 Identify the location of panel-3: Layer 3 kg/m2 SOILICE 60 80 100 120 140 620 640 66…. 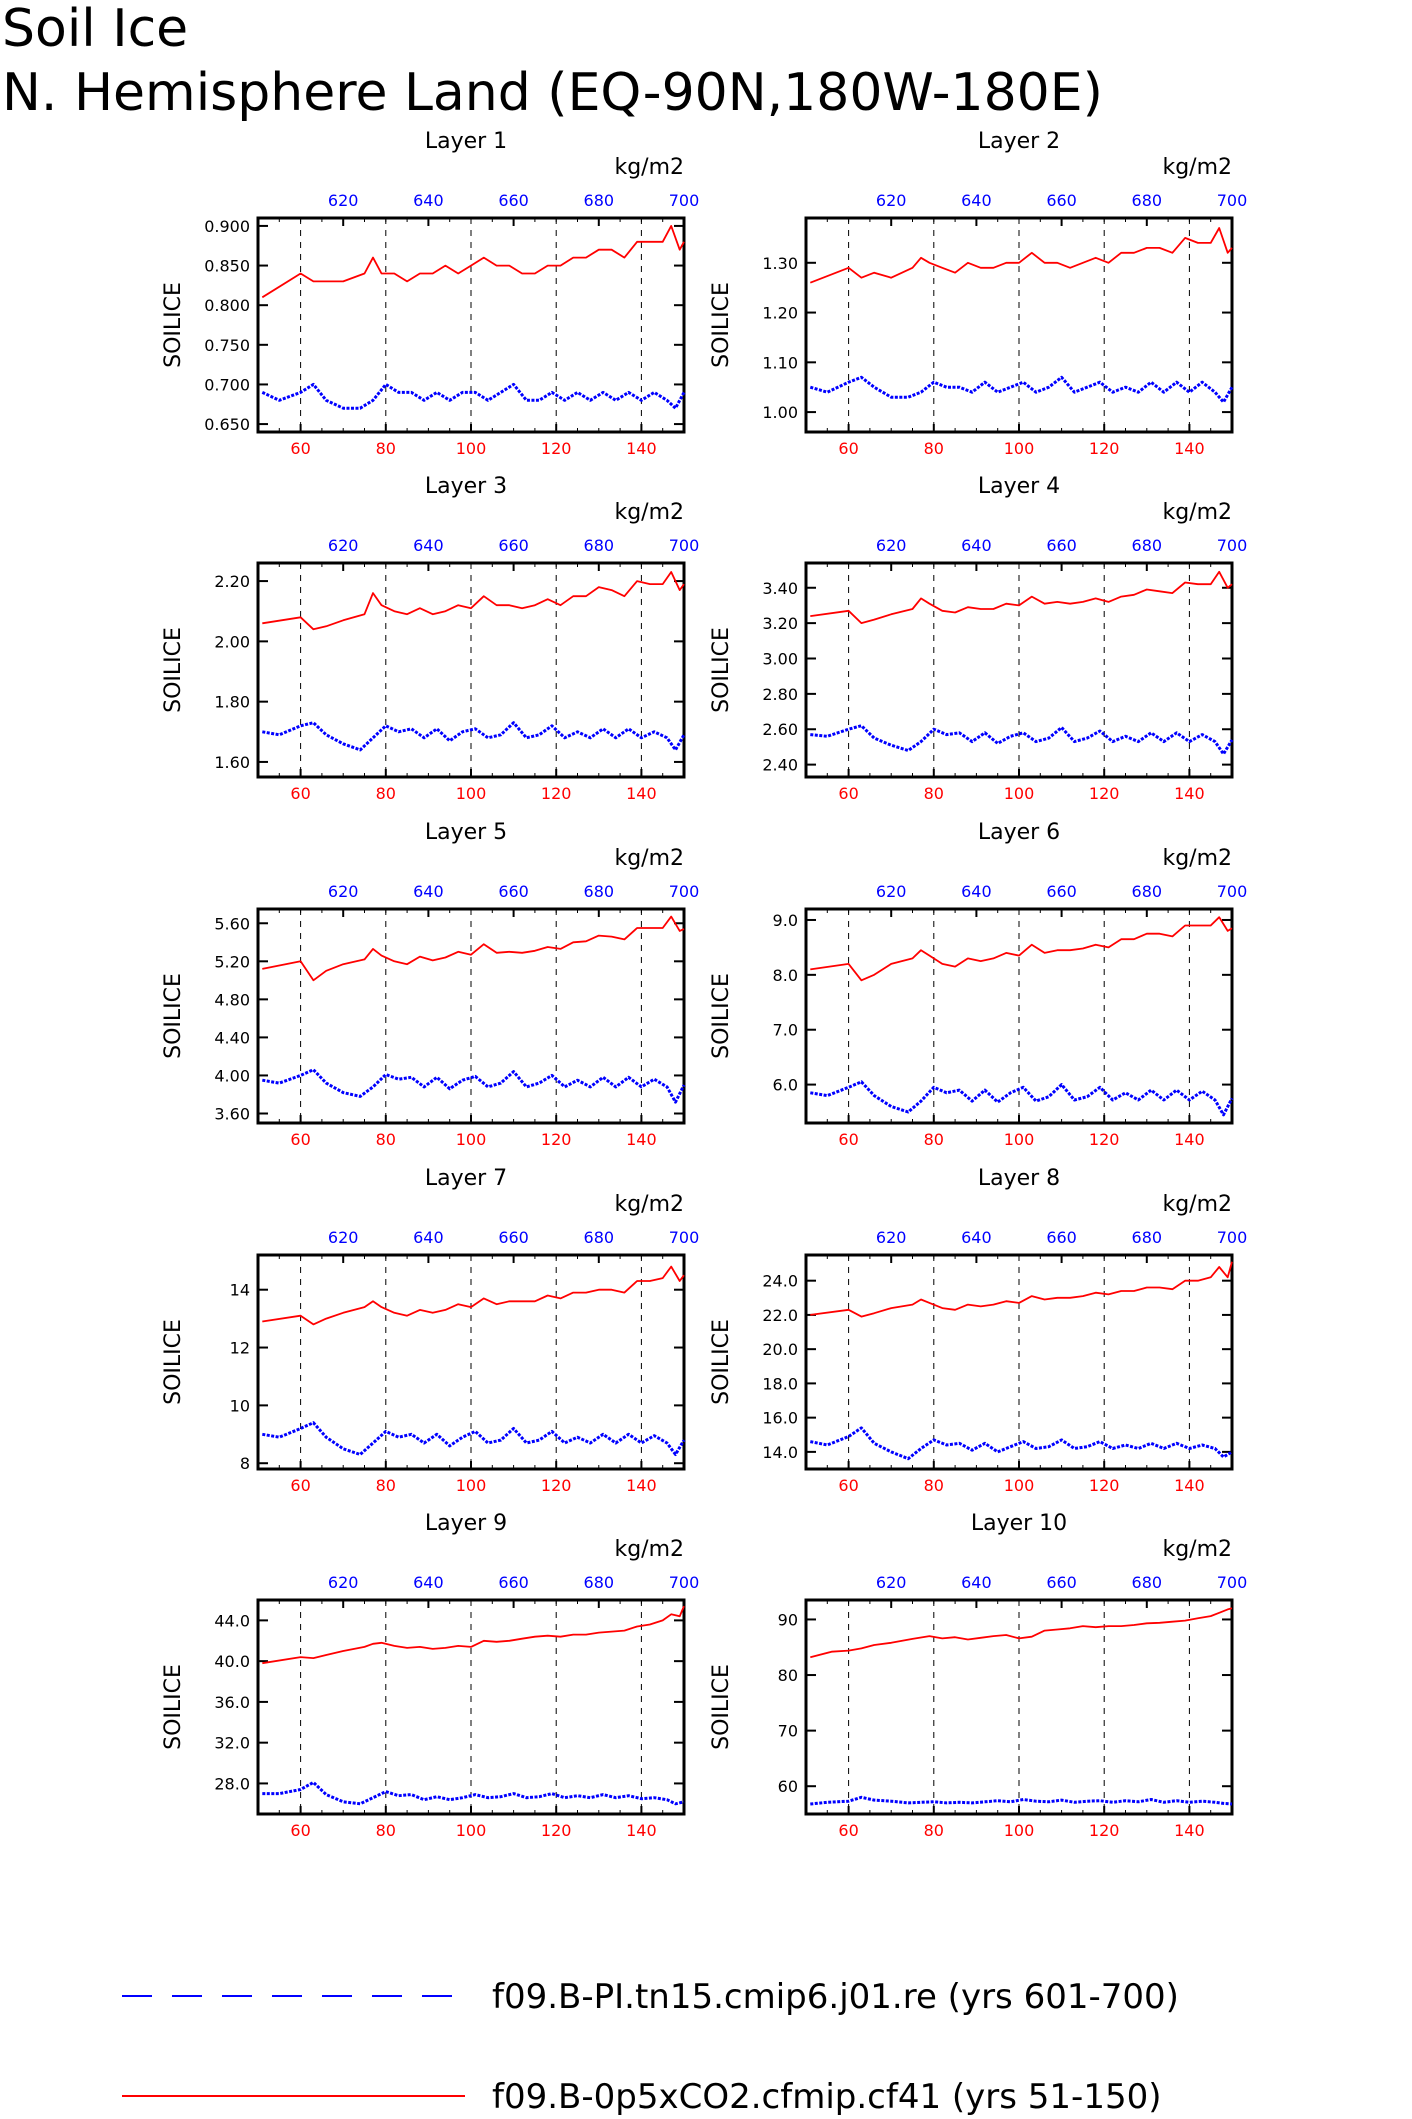
(430, 638).